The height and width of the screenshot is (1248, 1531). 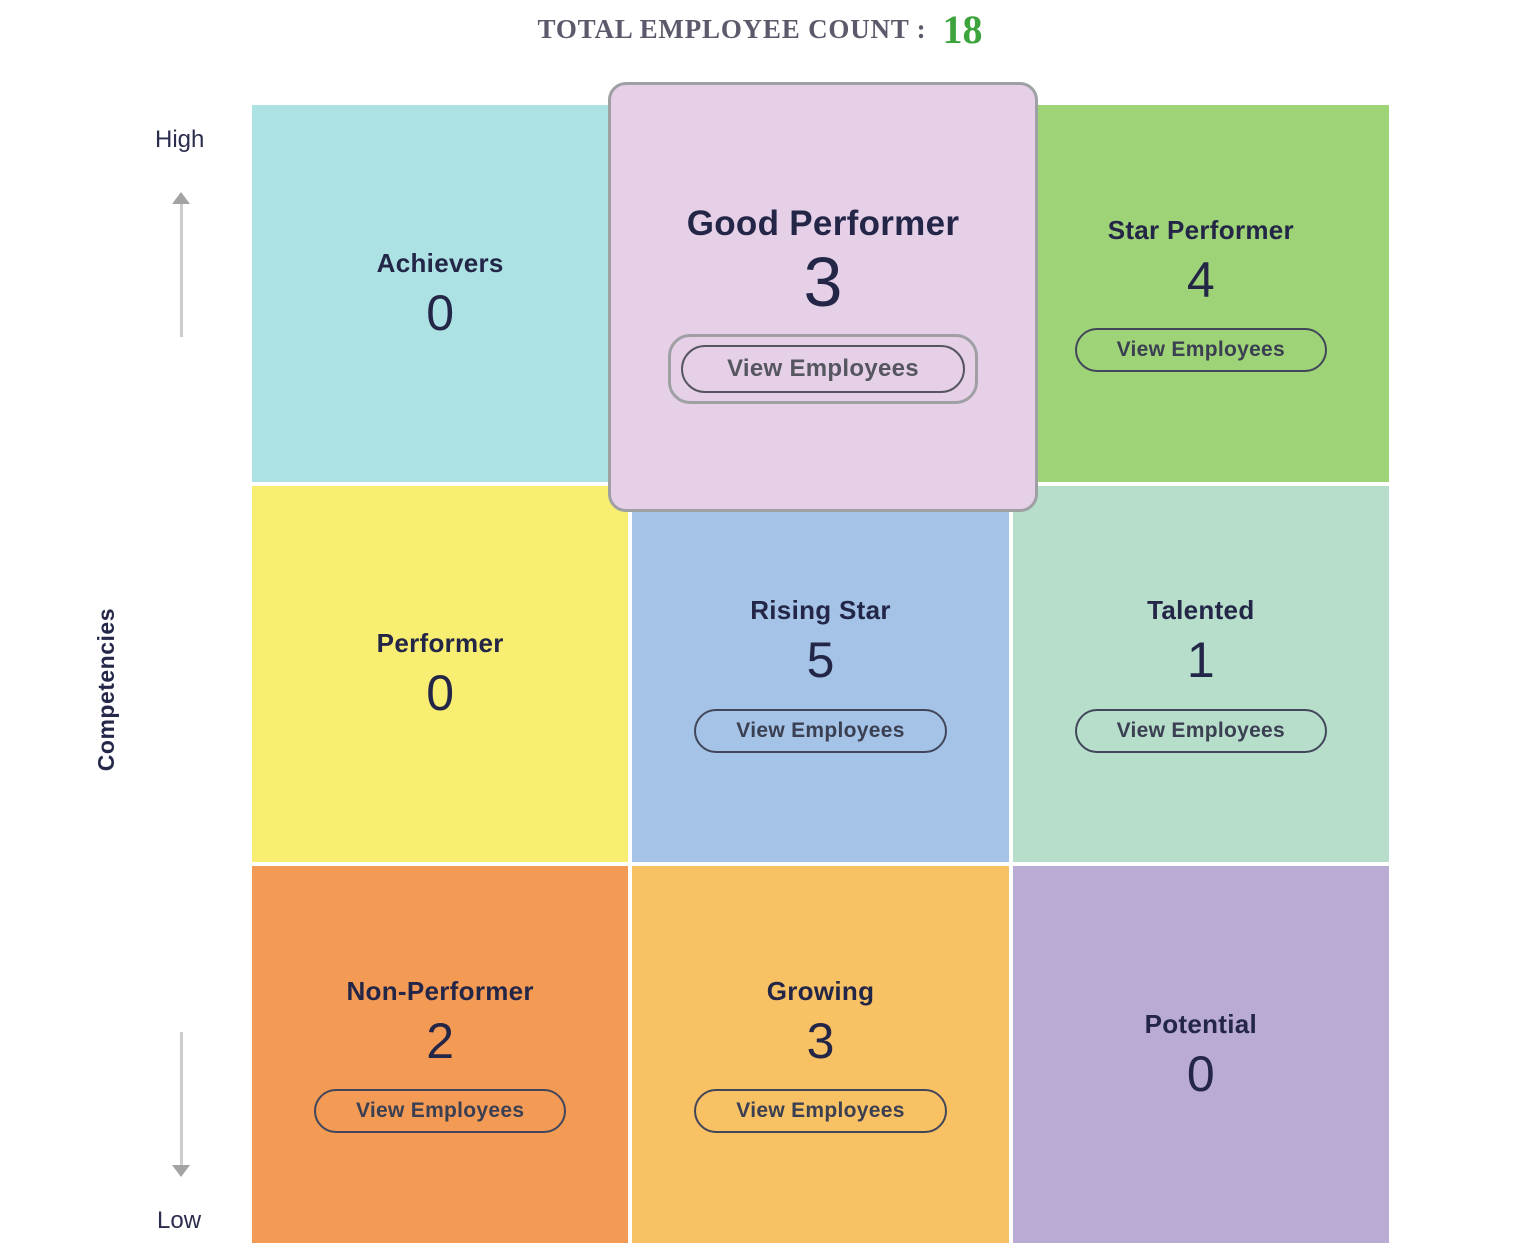 I want to click on cell-title: Rising Star, so click(x=820, y=610).